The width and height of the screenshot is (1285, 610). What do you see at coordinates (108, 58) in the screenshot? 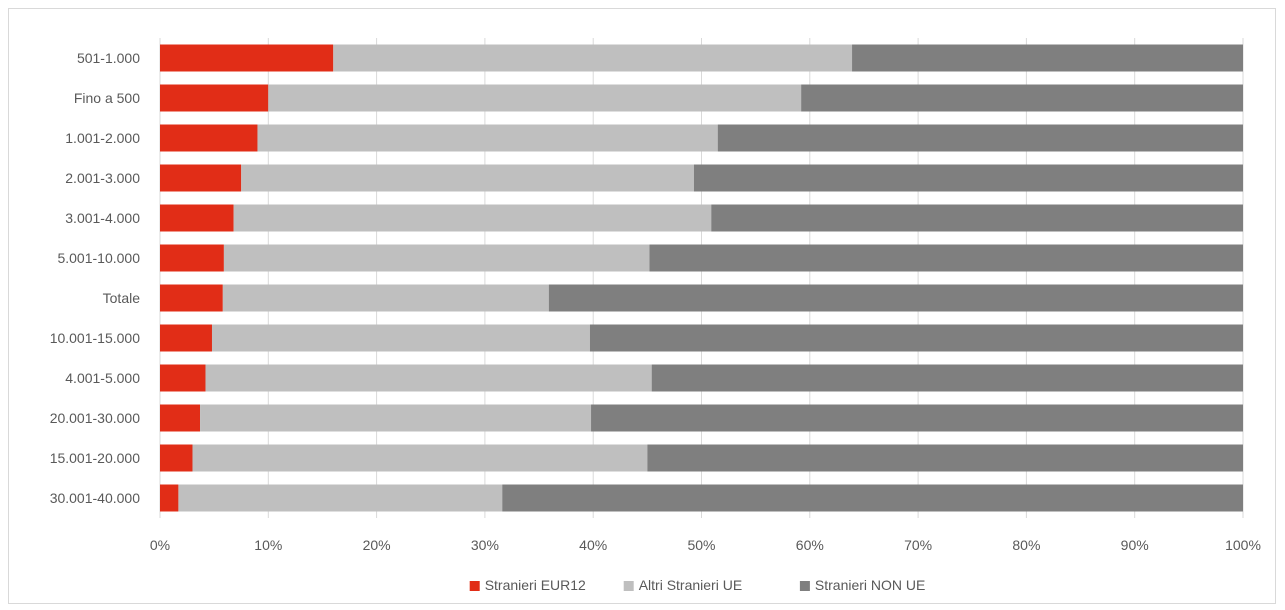
I see `category-label: 501-1.000` at bounding box center [108, 58].